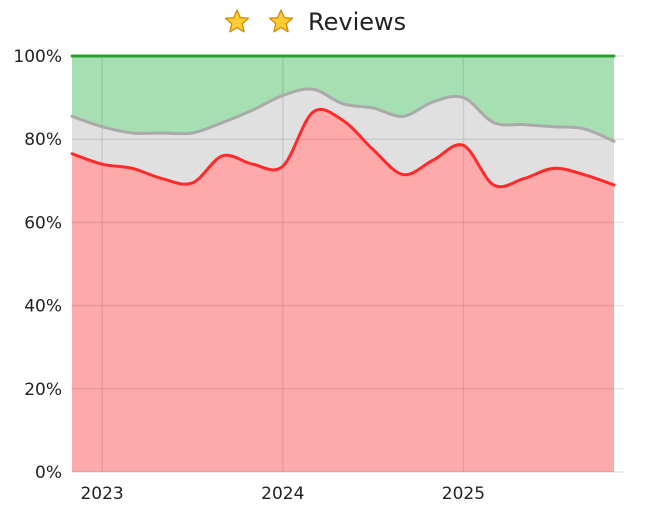 The width and height of the screenshot is (645, 513). Describe the element at coordinates (463, 494) in the screenshot. I see `x-tick-label: 2025` at that location.